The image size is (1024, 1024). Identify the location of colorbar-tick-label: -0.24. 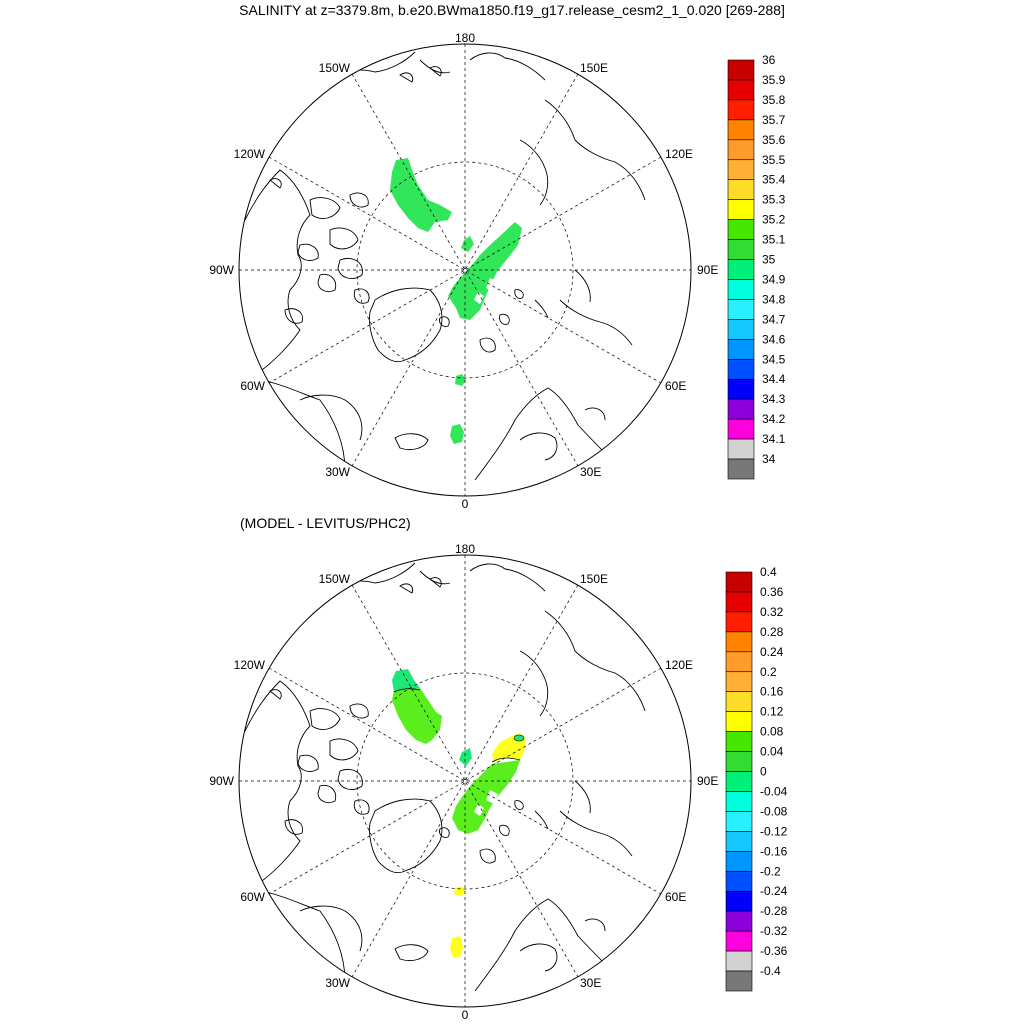
(774, 891).